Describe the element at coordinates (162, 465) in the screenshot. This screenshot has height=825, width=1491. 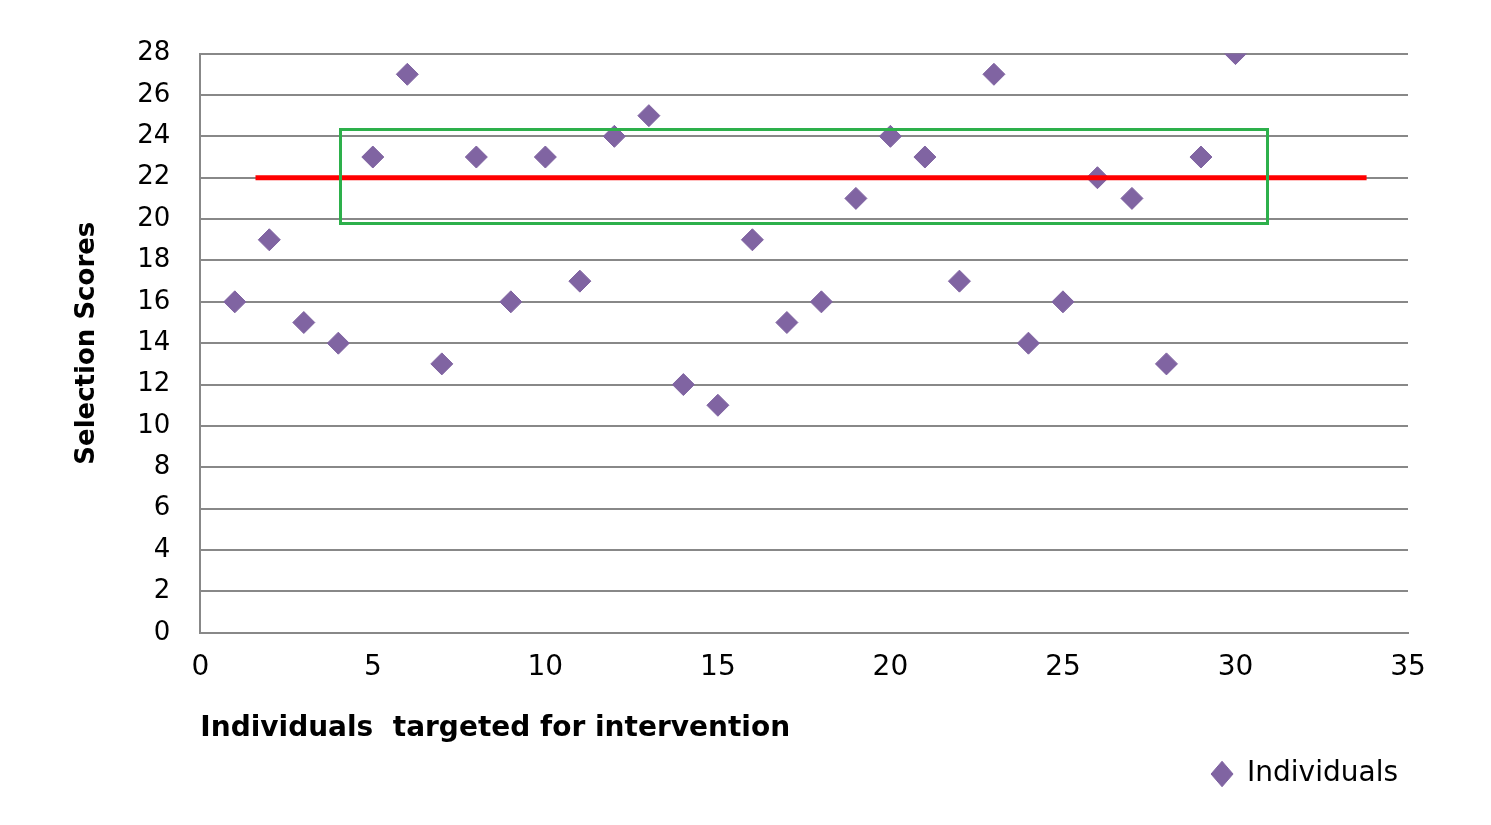
I see `y-tick-label: 8` at that location.